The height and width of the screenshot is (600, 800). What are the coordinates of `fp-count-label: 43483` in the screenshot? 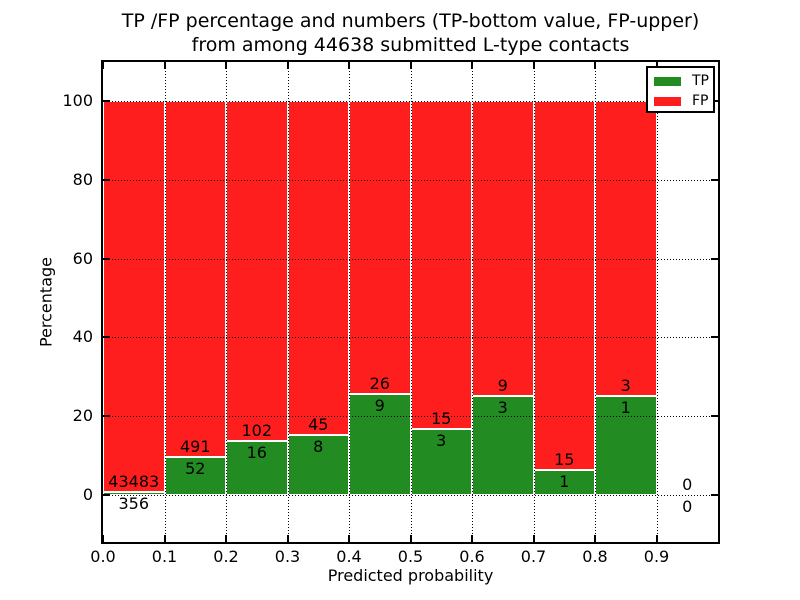 It's located at (134, 481).